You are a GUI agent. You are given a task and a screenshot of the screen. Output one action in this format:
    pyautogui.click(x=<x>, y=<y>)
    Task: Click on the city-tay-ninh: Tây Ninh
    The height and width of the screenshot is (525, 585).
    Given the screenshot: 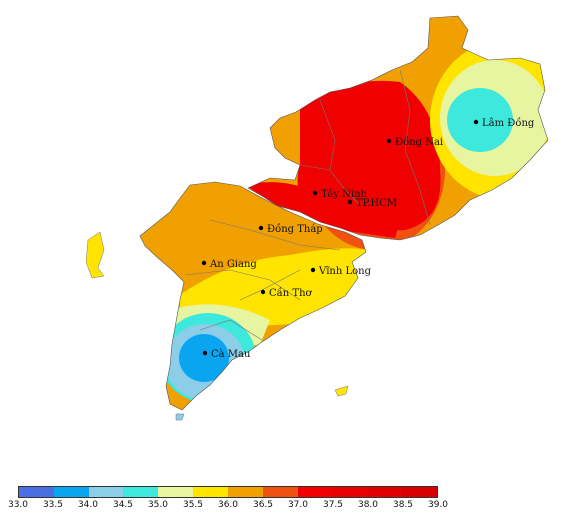 What is the action you would take?
    pyautogui.click(x=340, y=194)
    